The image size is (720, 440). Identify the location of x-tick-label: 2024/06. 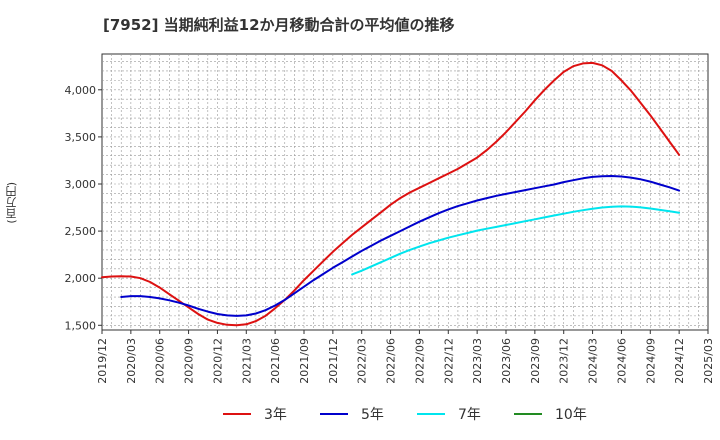
(621, 361).